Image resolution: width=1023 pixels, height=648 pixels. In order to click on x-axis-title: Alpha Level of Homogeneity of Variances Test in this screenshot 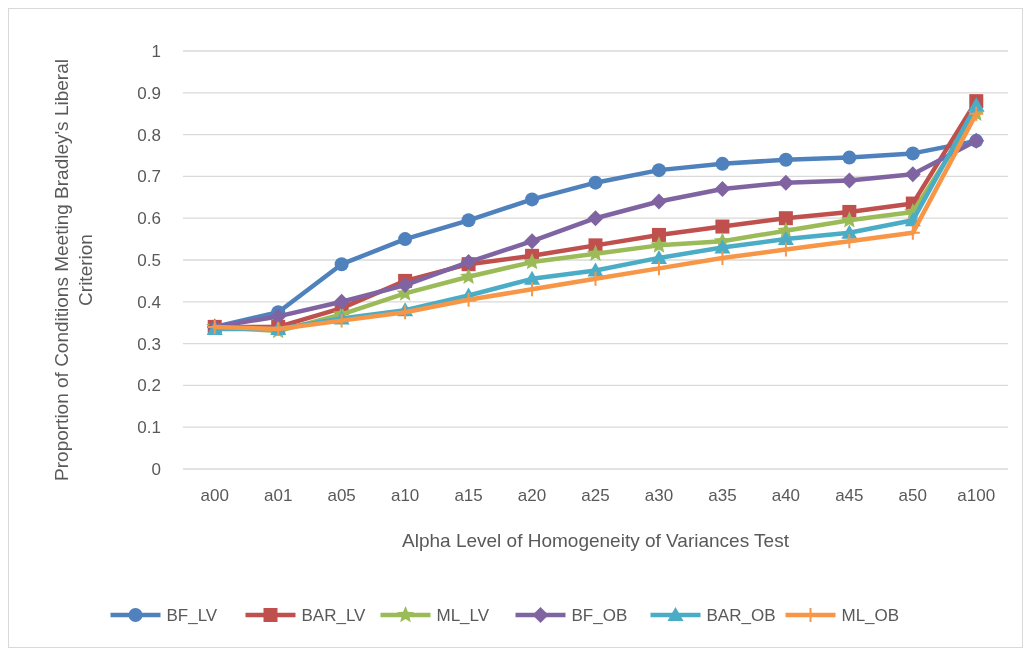, I will do `click(596, 540)`.